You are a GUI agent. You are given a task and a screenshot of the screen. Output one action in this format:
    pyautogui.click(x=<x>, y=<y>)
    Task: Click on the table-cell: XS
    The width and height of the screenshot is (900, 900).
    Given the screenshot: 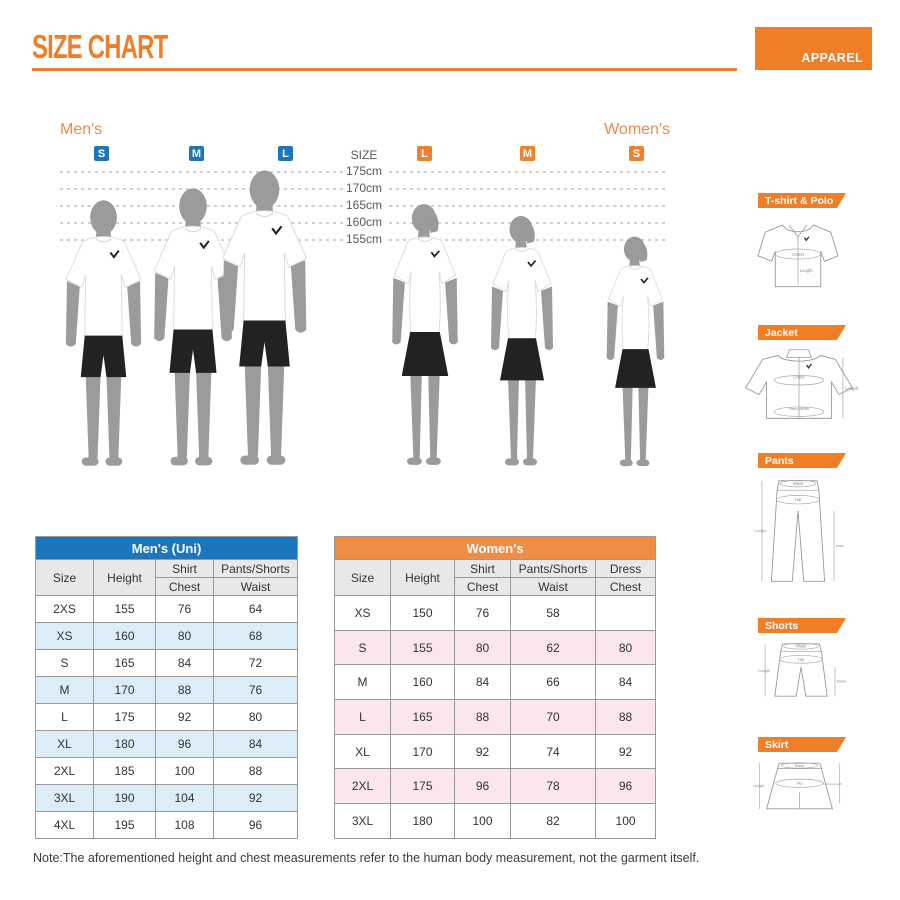 What is the action you would take?
    pyautogui.click(x=64, y=636)
    